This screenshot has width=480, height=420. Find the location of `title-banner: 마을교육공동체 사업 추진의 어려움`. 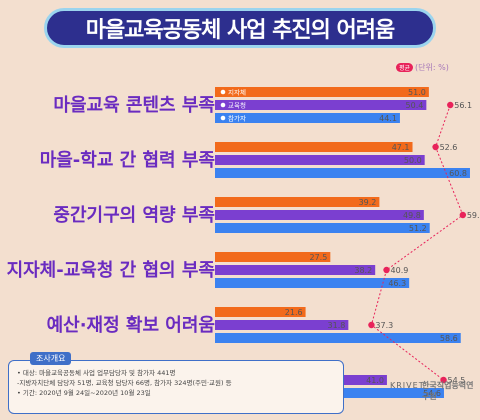

title-banner: 마을교육공동체 사업 추진의 어려움 is located at coordinates (240, 28).